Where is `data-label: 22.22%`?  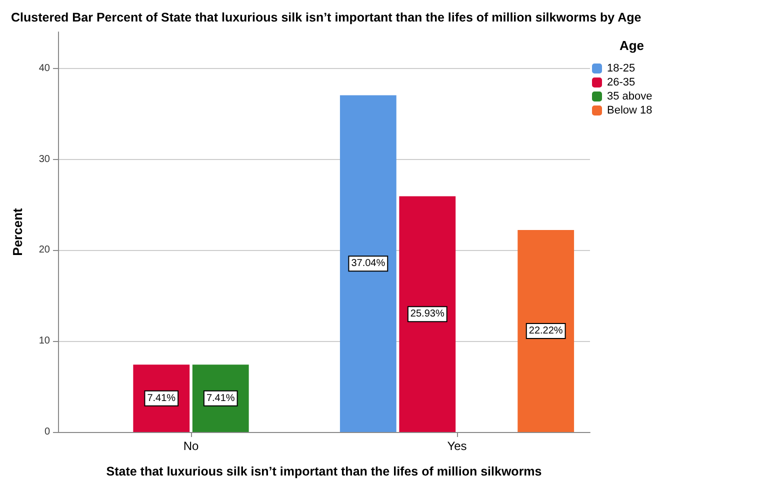
data-label: 22.22% is located at coordinates (545, 331).